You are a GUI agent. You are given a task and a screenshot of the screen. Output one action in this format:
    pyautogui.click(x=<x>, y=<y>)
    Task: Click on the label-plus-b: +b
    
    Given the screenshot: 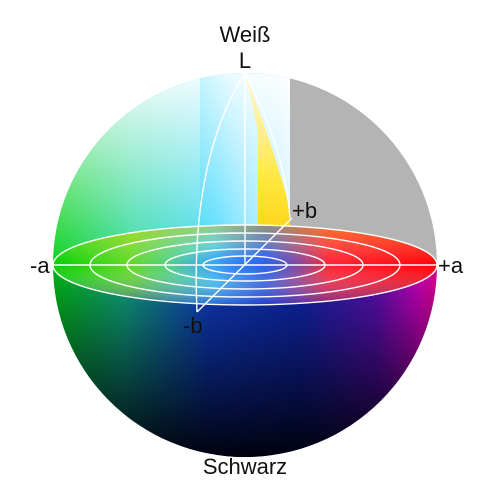 What is the action you would take?
    pyautogui.click(x=304, y=210)
    